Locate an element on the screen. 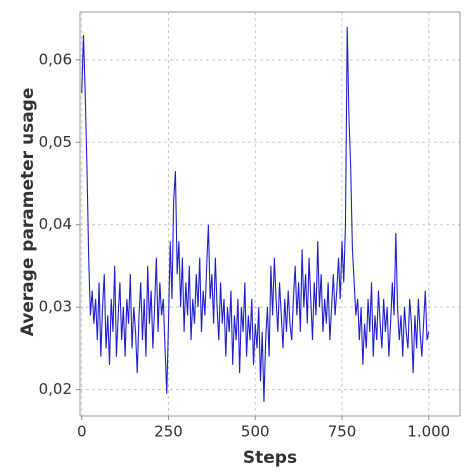  y-axis-title: Average parameter usage is located at coordinates (28, 212).